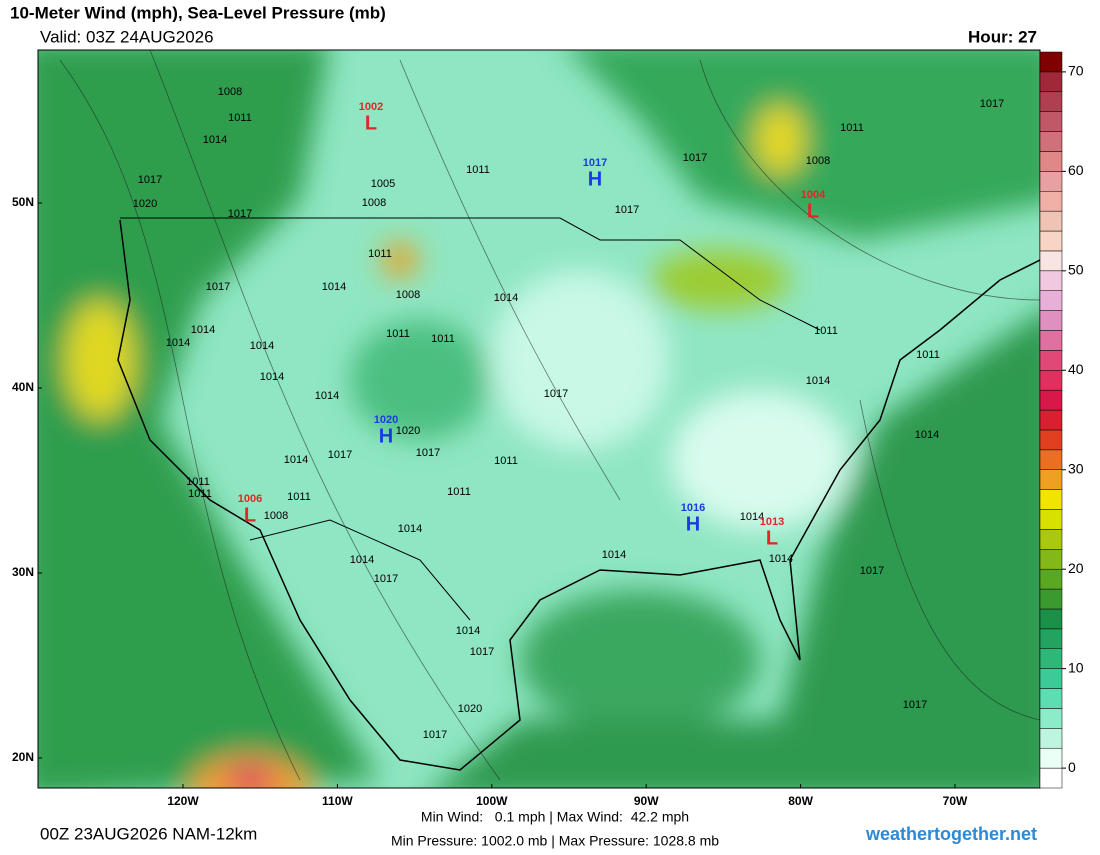 The height and width of the screenshot is (855, 1100). Describe the element at coordinates (693, 508) in the screenshot. I see `center-value: 1016` at that location.